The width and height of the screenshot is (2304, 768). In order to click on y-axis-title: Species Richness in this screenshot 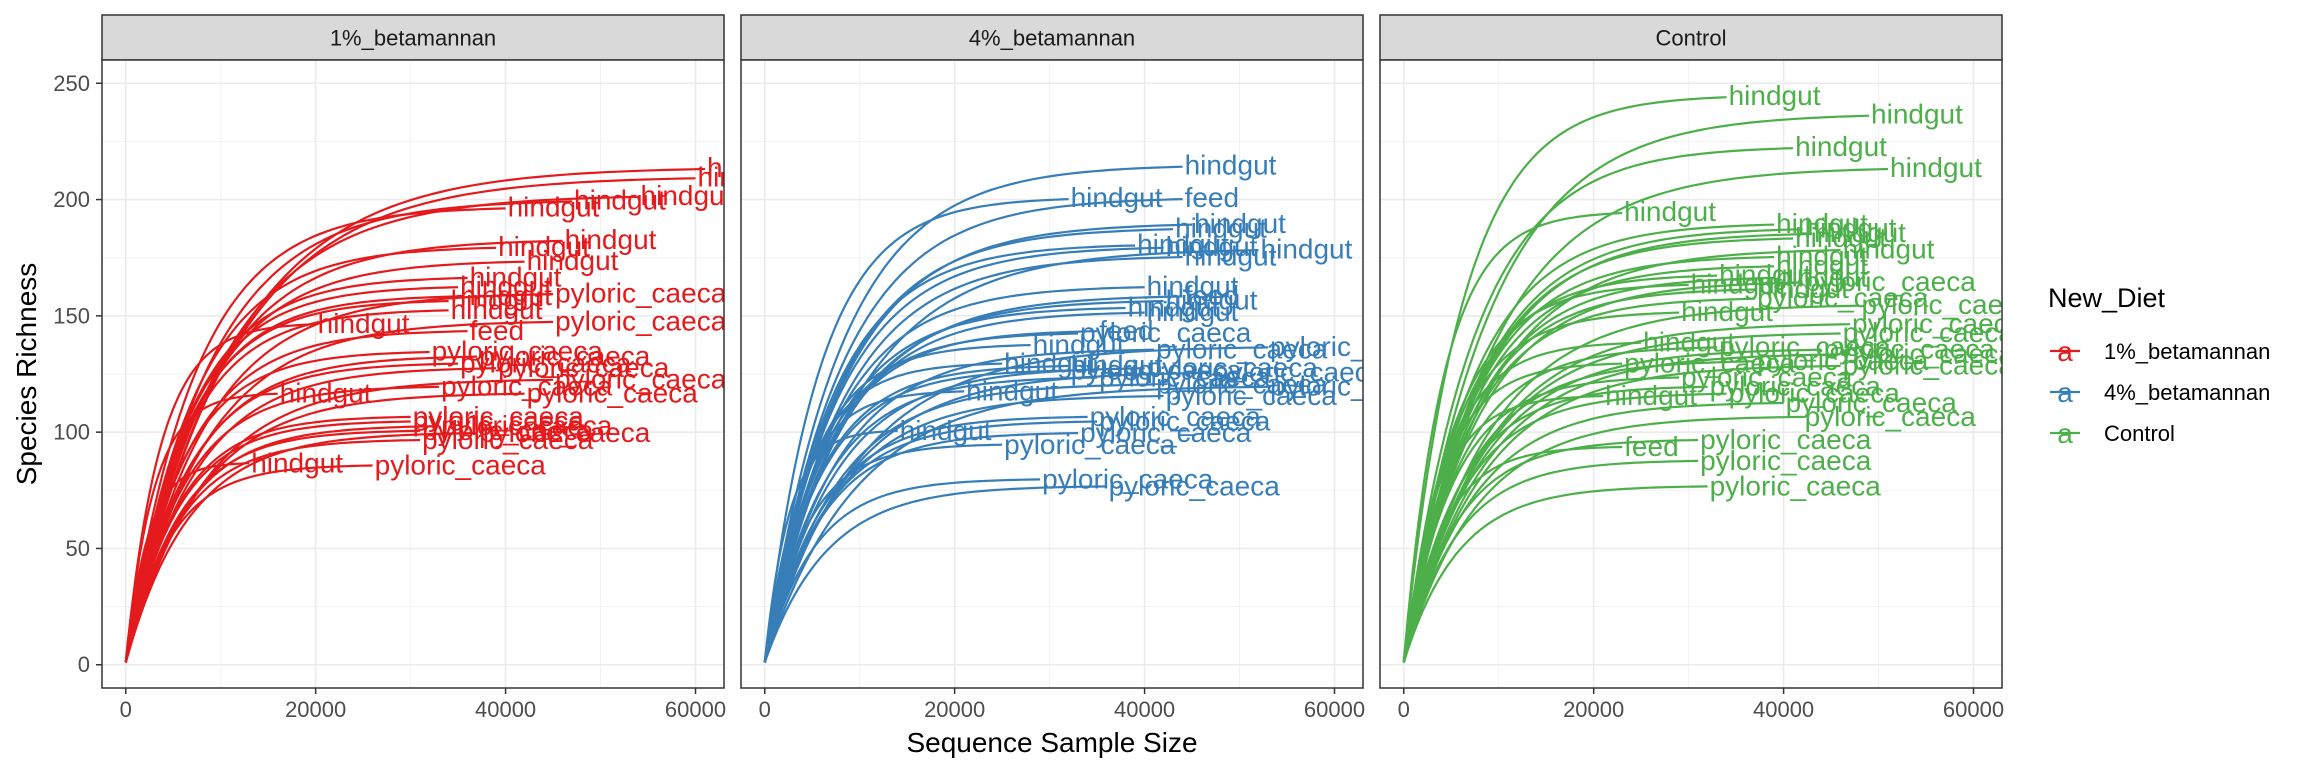, I will do `click(26, 374)`.